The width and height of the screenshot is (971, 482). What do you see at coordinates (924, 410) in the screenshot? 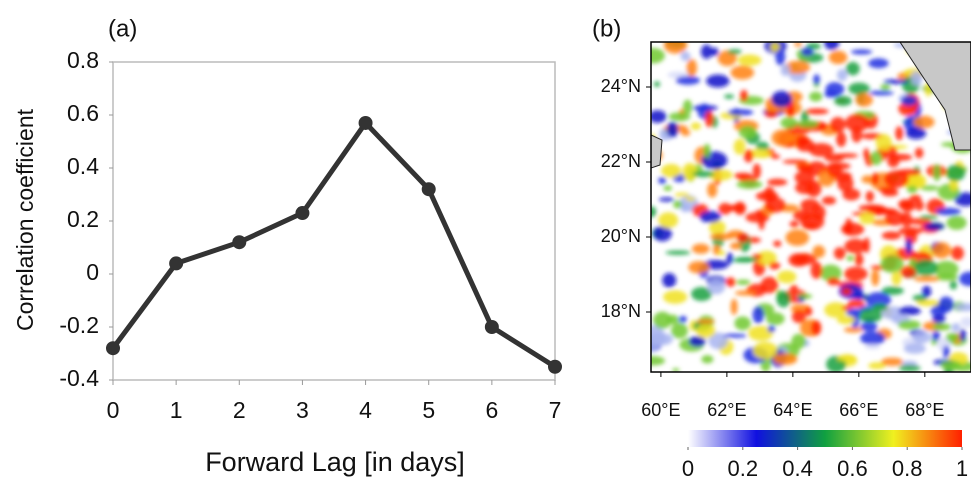
I see `x-tick-label: 68°E` at bounding box center [924, 410].